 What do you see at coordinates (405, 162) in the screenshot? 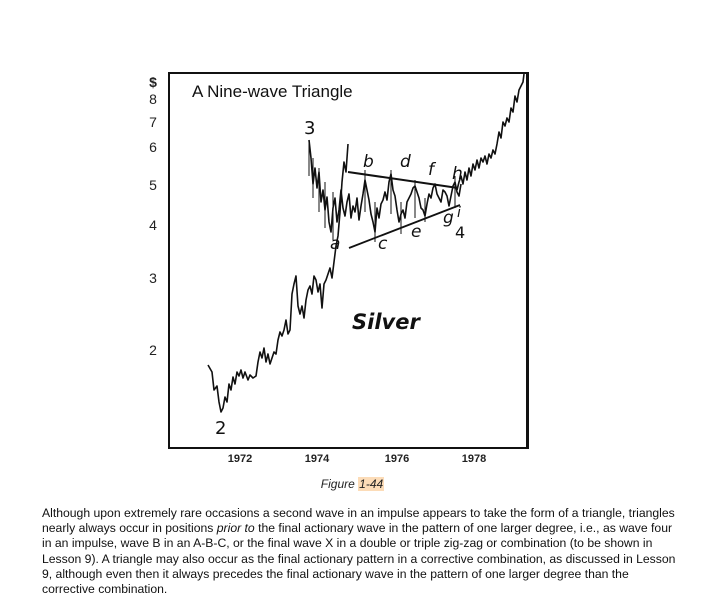
I see `wave-label-d: d` at bounding box center [405, 162].